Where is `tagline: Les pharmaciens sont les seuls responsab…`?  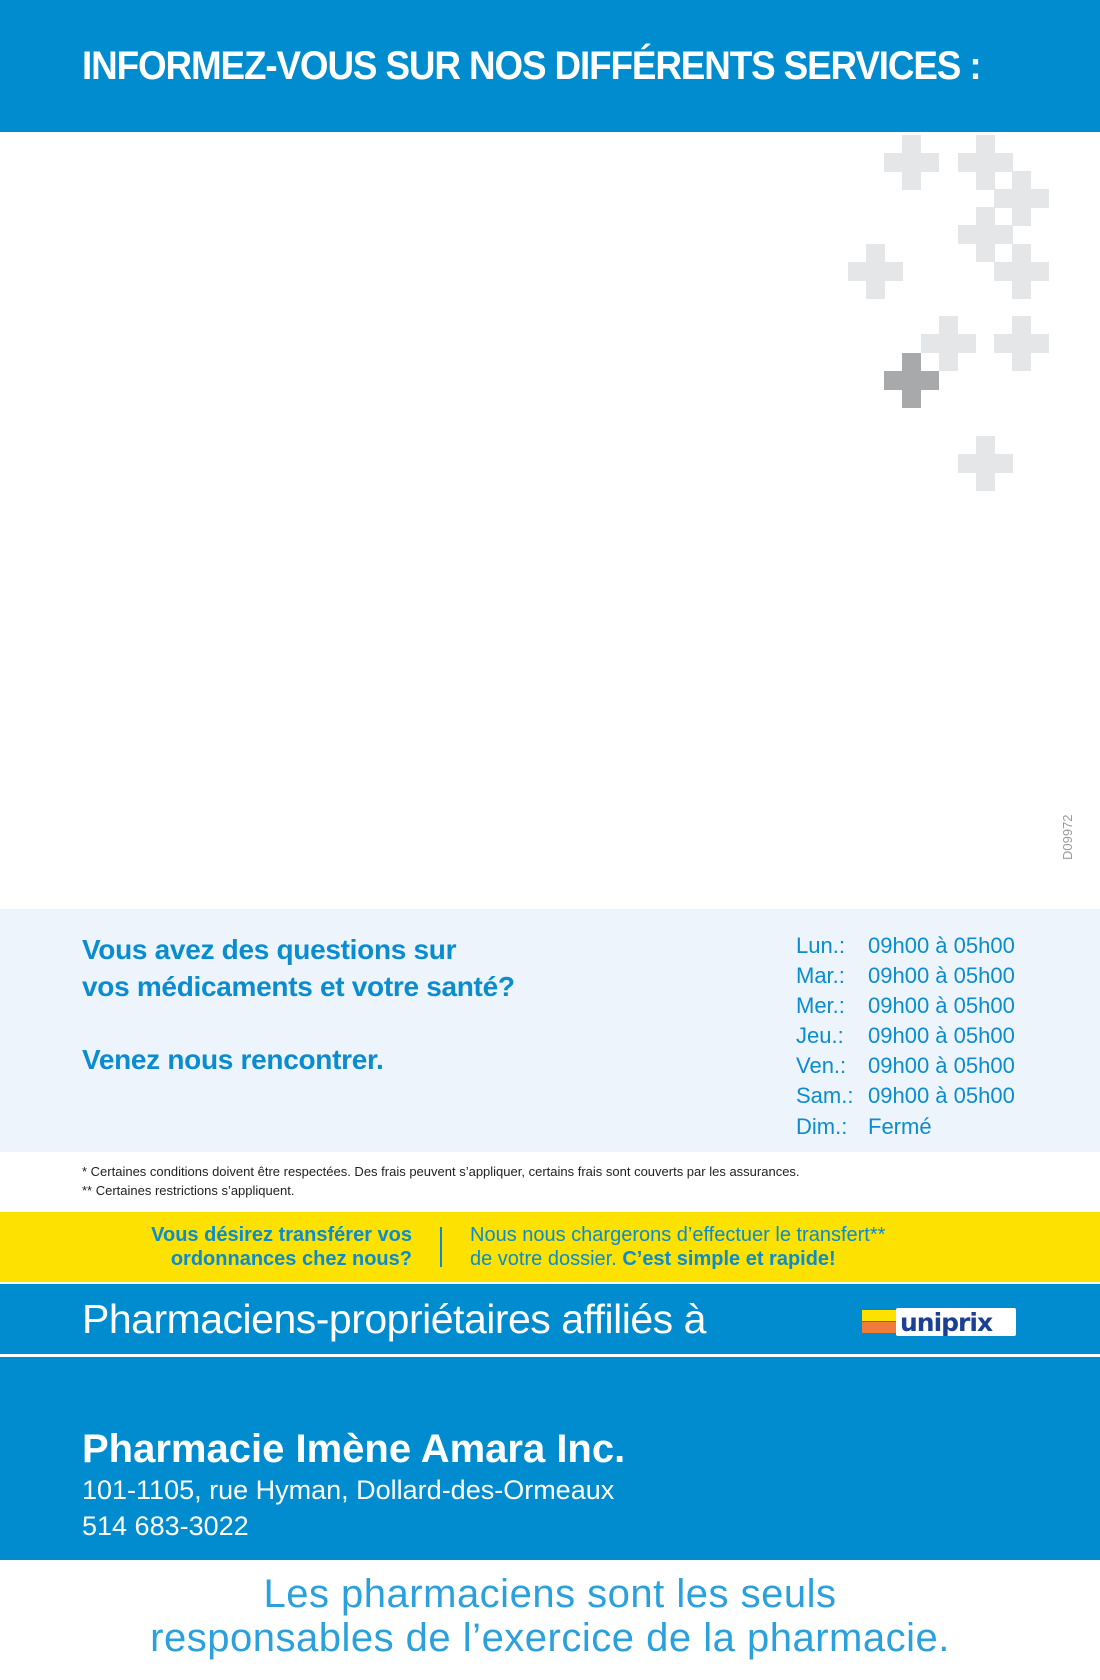
tagline: Les pharmaciens sont les seuls responsab… is located at coordinates (550, 1616).